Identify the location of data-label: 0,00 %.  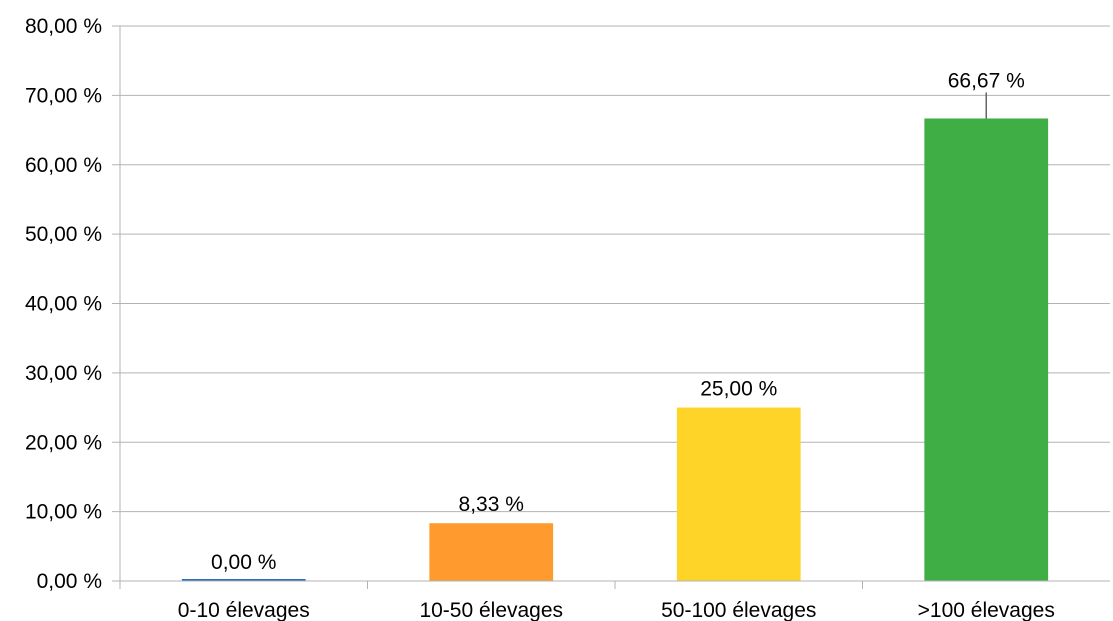
(243, 562).